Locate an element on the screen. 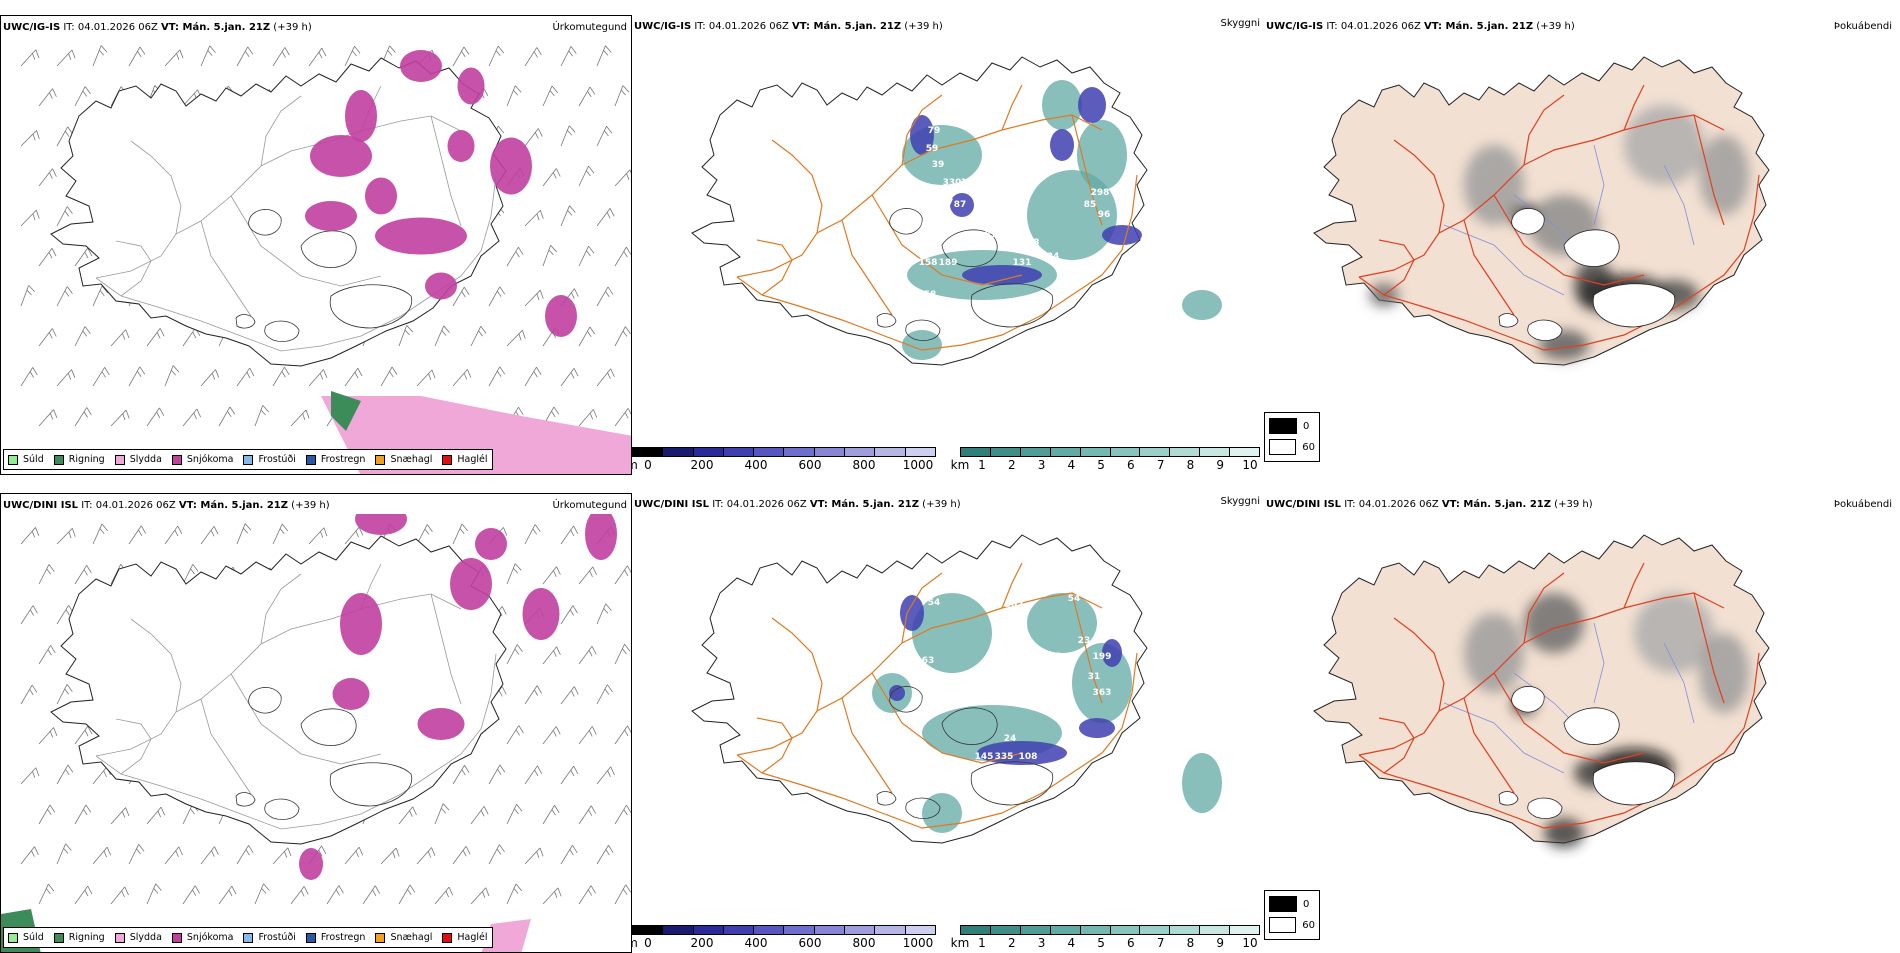  cloudbase-value: 179 is located at coordinates (896, 731).